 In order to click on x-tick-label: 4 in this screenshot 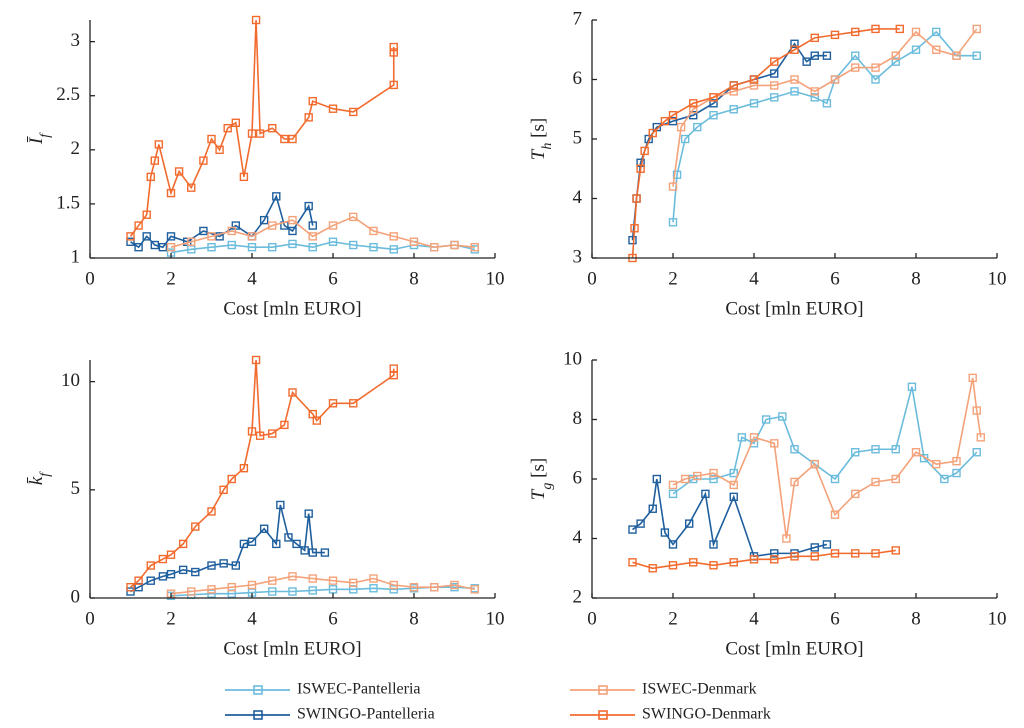, I will do `click(754, 618)`.